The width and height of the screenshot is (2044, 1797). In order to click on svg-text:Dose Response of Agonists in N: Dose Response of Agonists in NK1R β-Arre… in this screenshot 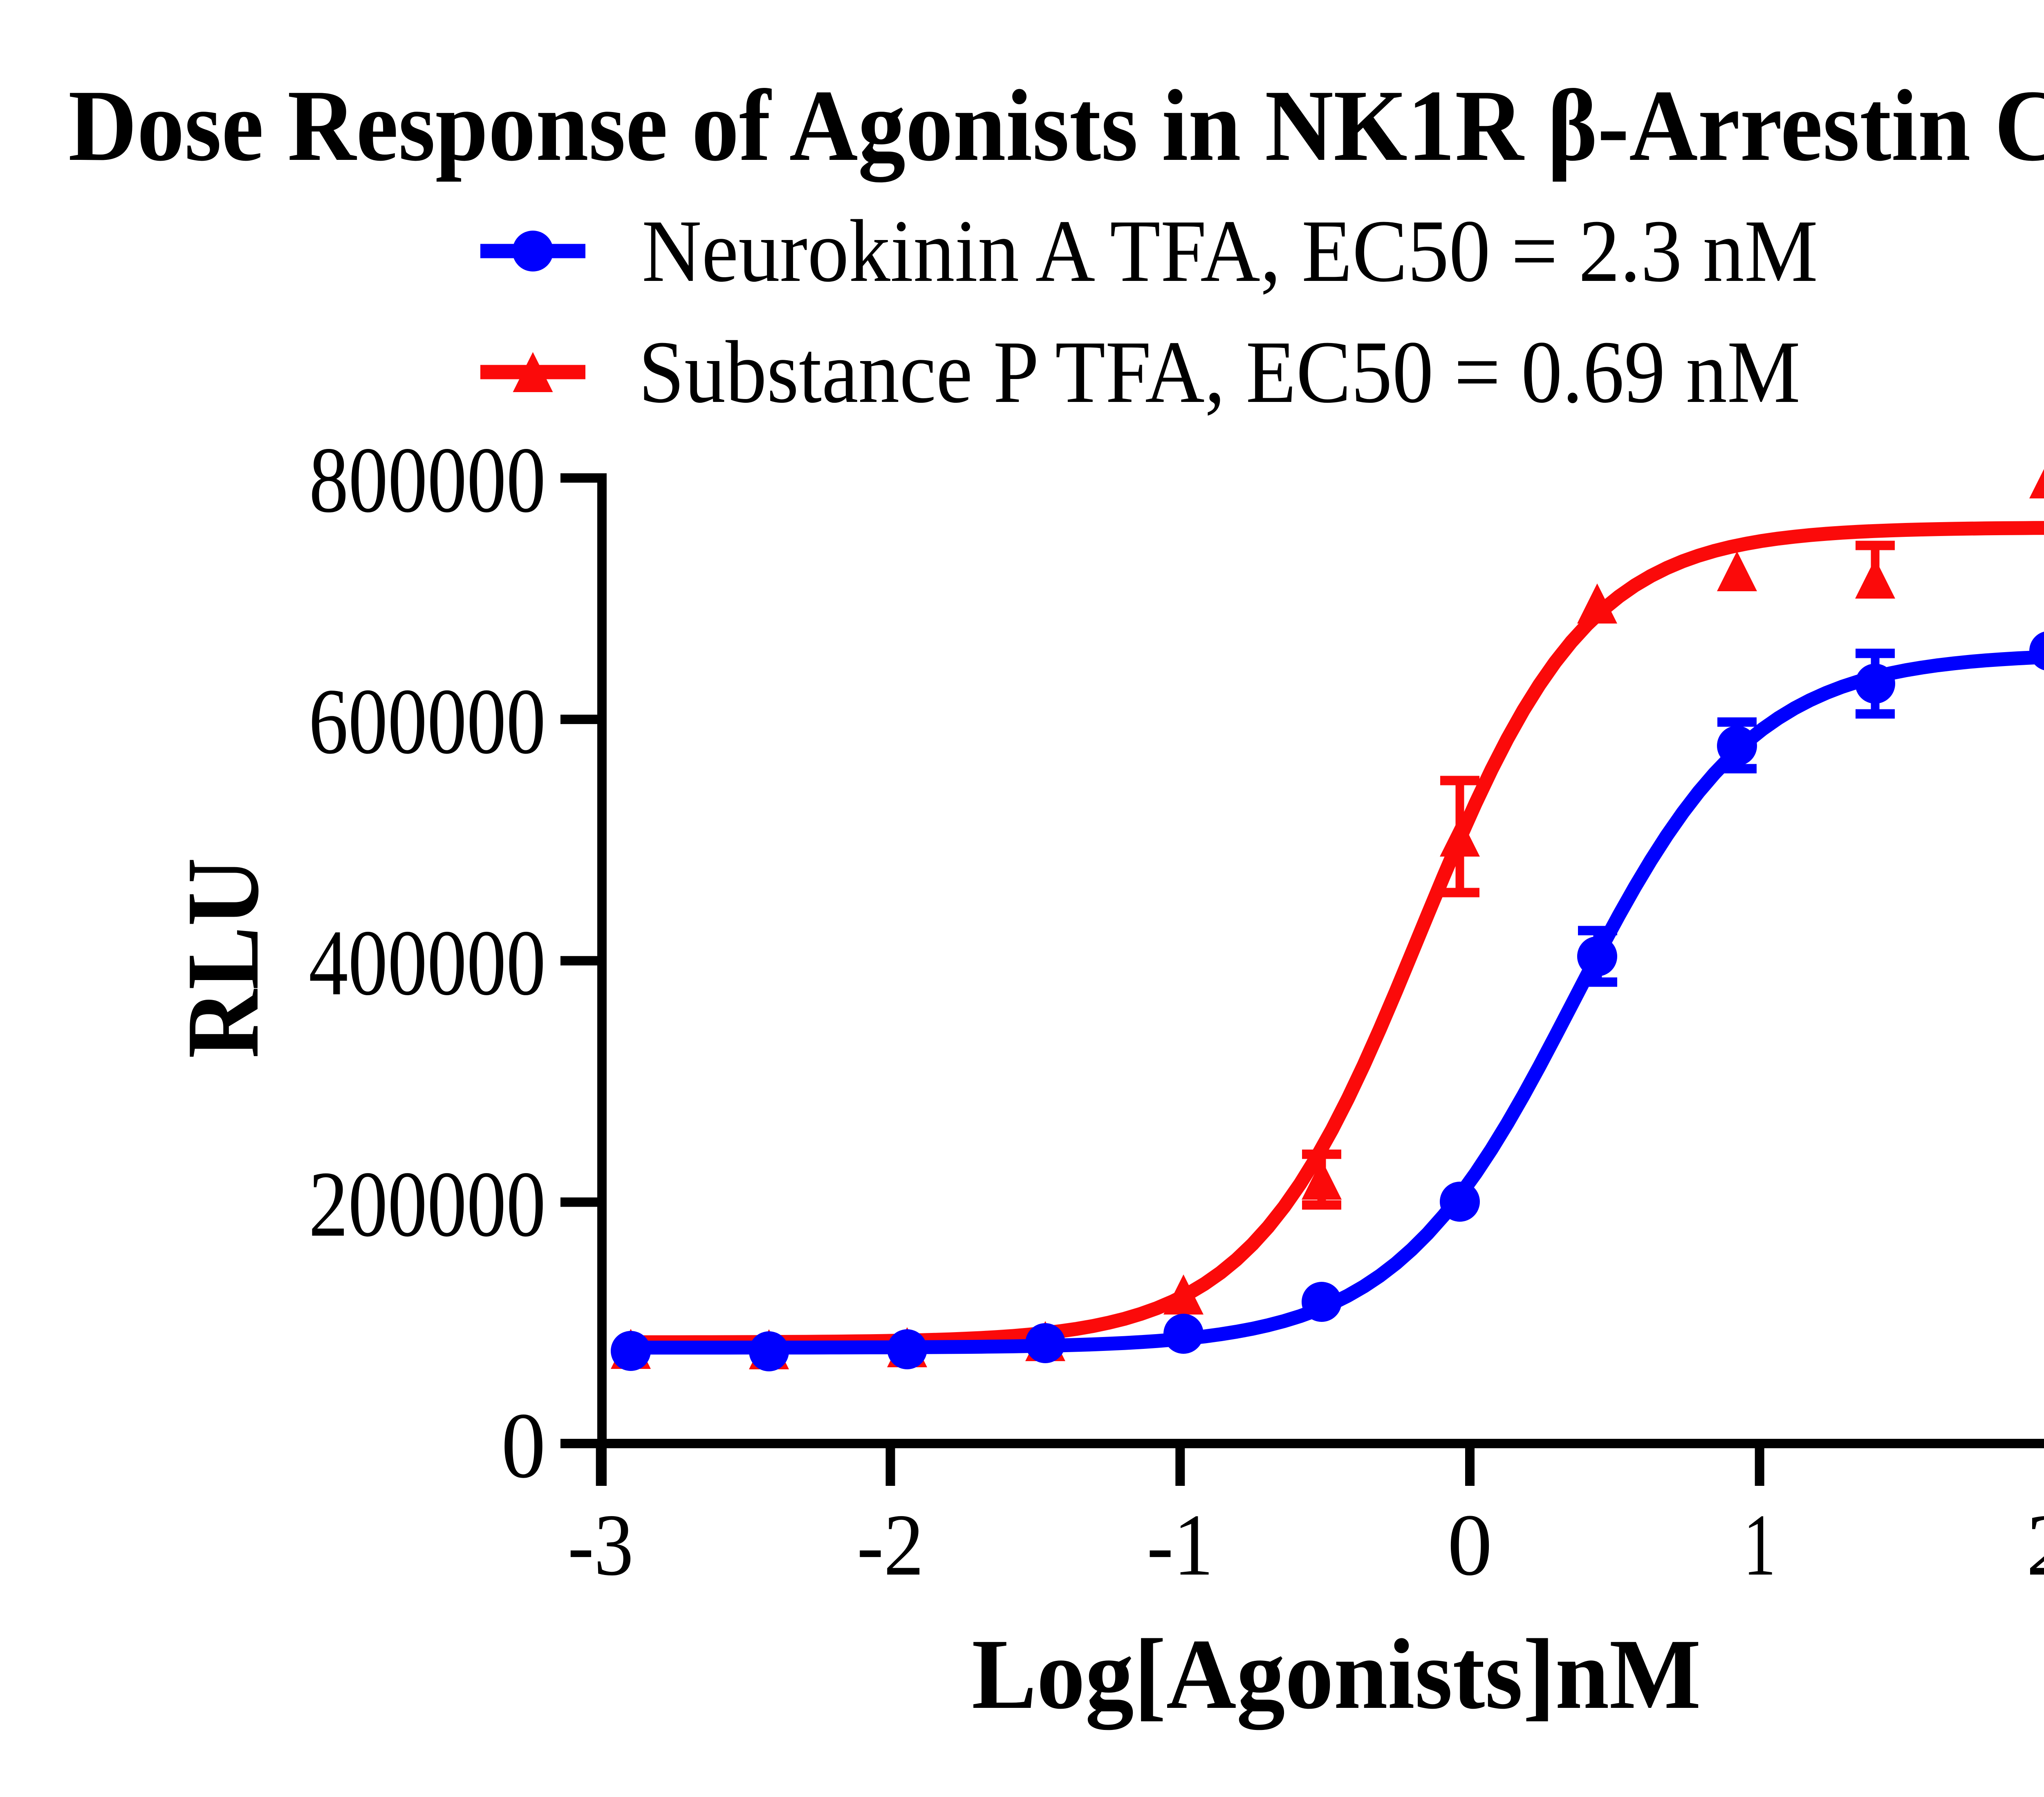, I will do `click(1056, 125)`.